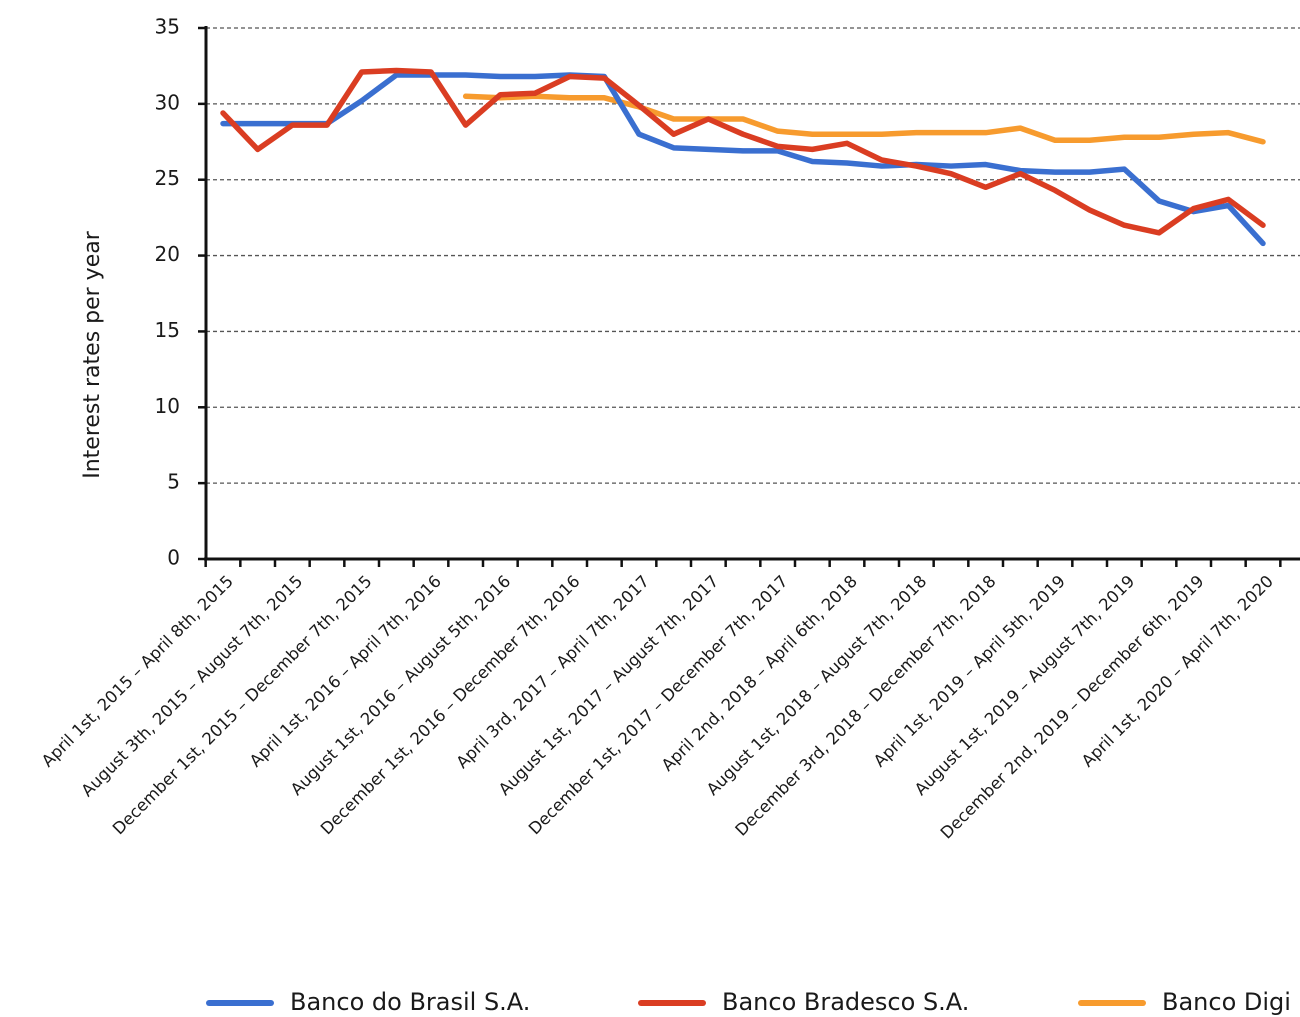  Describe the element at coordinates (1226, 1002) in the screenshot. I see `legend-label-2: Banco Digi` at that location.